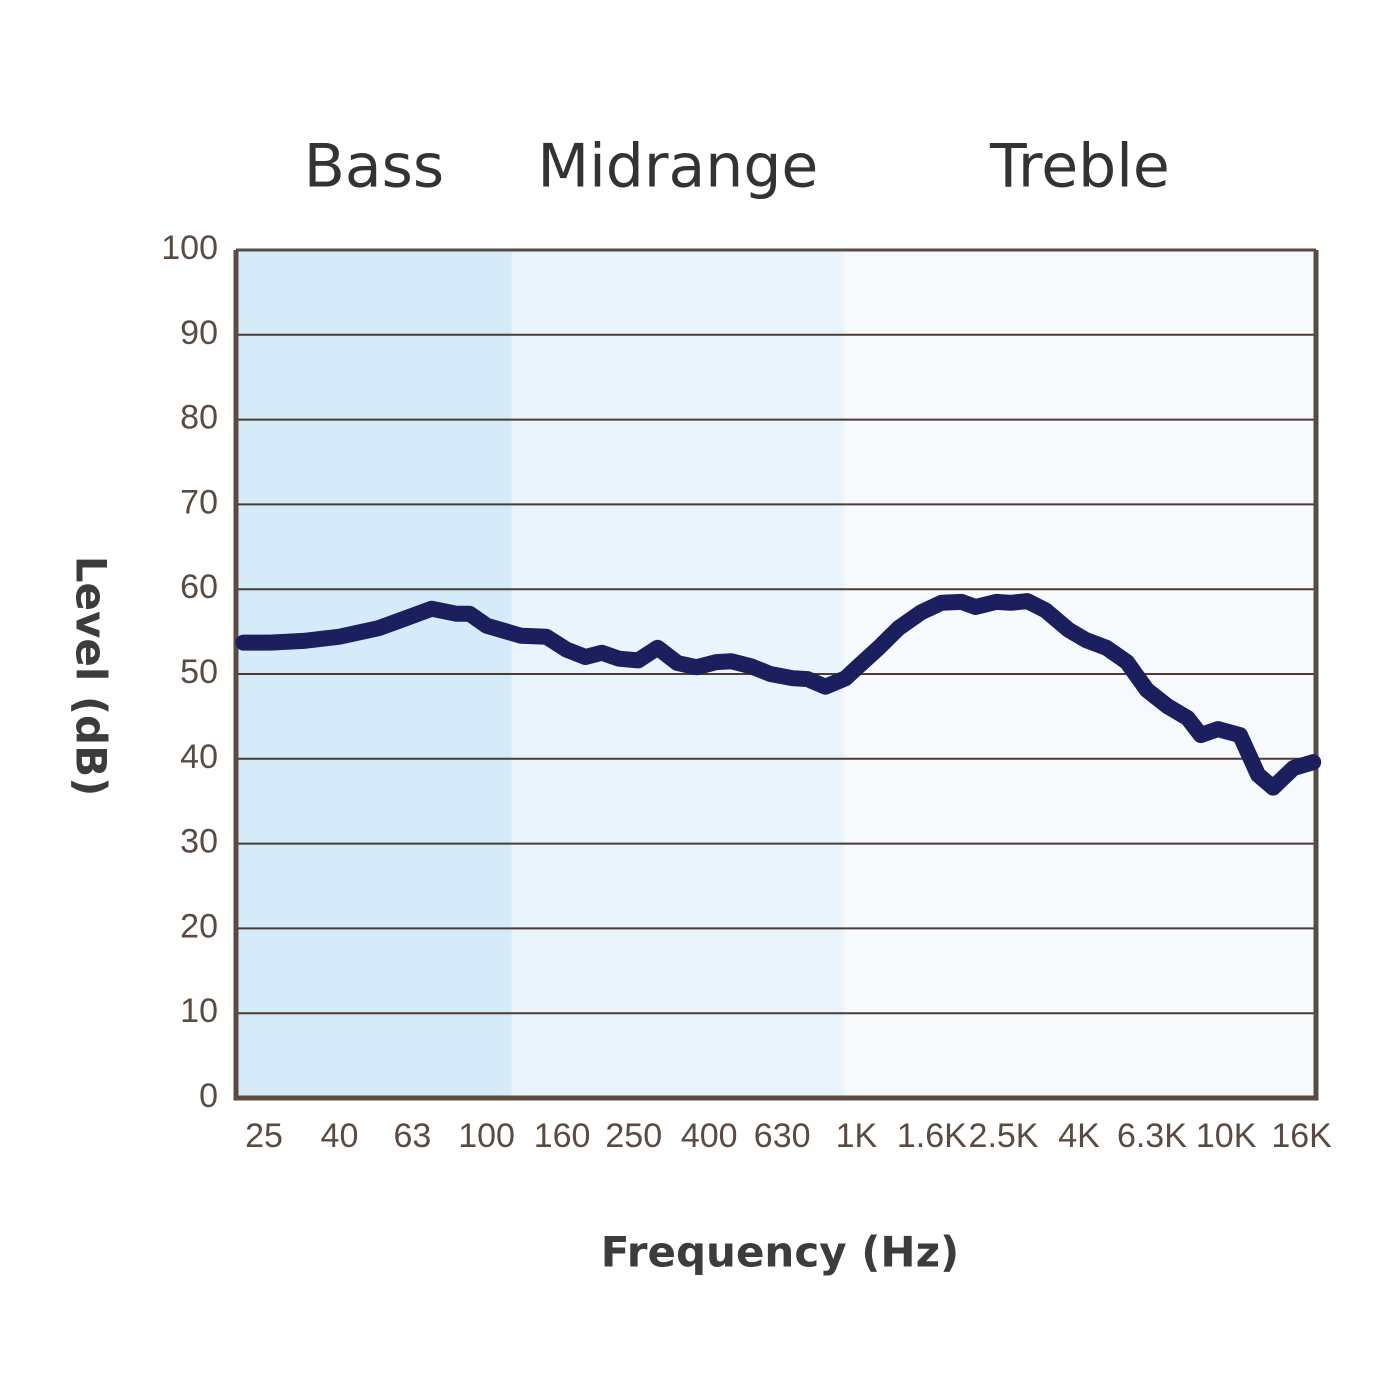 Image resolution: width=1400 pixels, height=1400 pixels. Describe the element at coordinates (199, 418) in the screenshot. I see `y-tick-label: 80` at that location.